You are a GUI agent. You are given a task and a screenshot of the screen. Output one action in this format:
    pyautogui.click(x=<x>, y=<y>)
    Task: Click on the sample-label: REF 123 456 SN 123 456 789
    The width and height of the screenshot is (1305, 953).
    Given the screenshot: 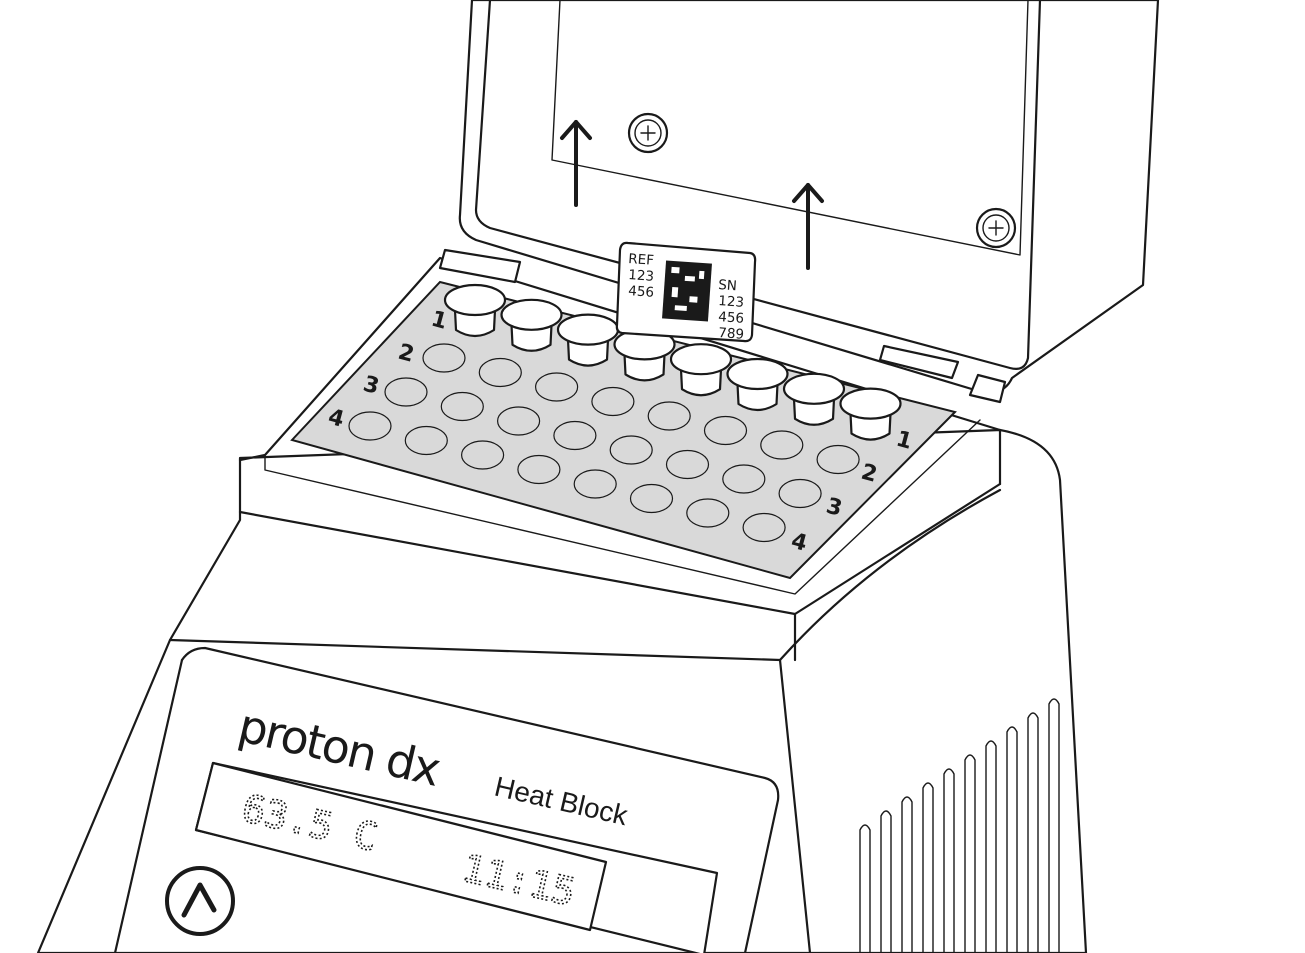 What is the action you would take?
    pyautogui.click(x=686, y=292)
    